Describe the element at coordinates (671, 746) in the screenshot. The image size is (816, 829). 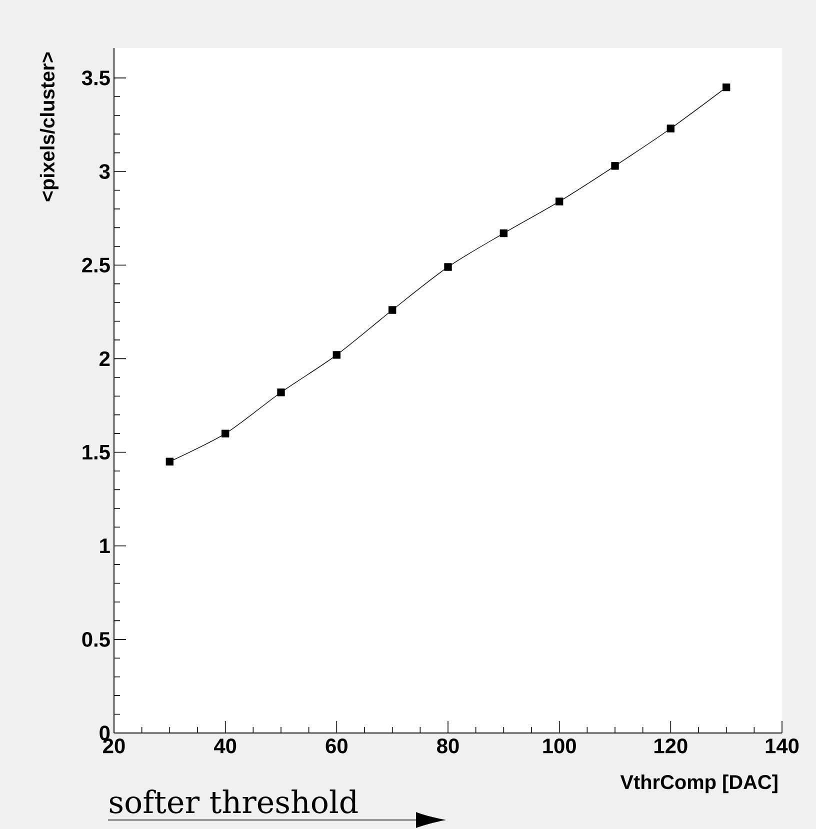
I see `x-tick-label: 120` at that location.